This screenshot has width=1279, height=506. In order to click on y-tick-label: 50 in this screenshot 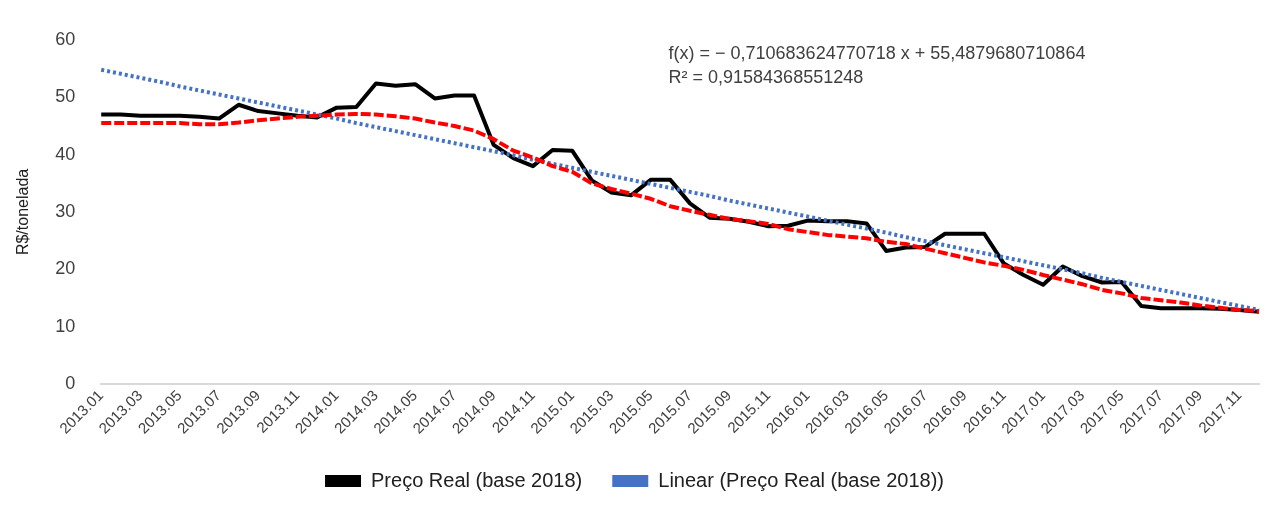, I will do `click(65, 96)`.